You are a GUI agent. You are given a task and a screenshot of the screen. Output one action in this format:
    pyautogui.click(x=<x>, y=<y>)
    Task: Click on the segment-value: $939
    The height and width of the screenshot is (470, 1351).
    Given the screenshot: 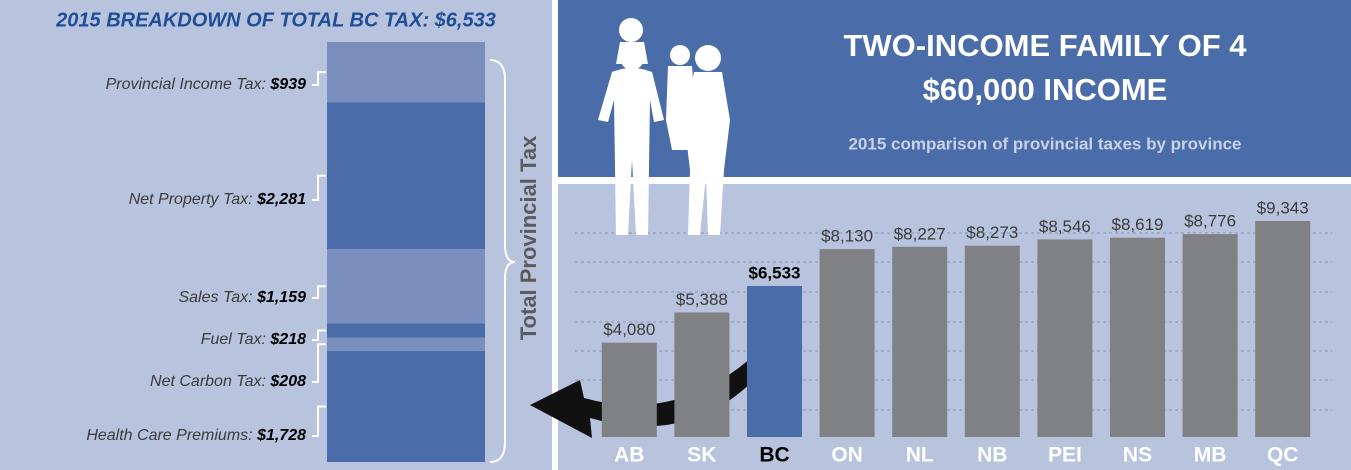 What is the action you would take?
    pyautogui.click(x=287, y=84)
    